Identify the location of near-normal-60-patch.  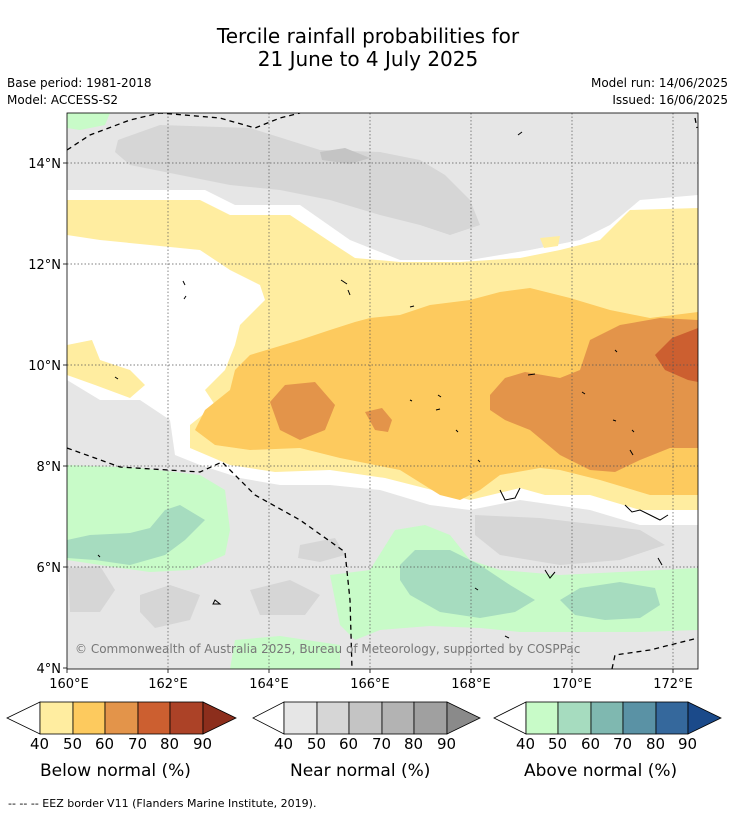
(345, 156).